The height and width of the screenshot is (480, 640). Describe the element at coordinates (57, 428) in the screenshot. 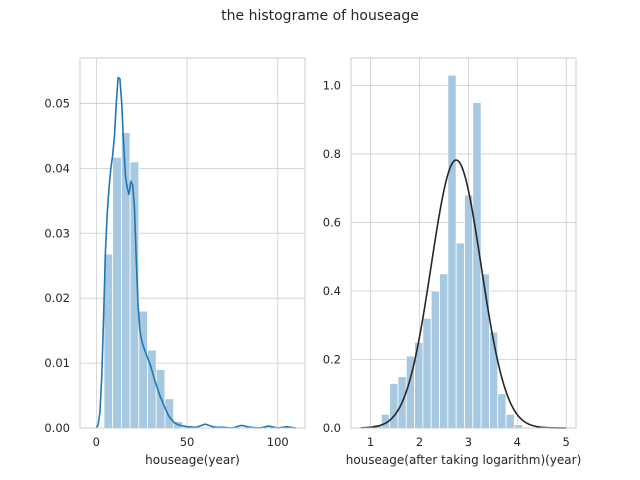

I see `y-tick-label: 0.00` at that location.